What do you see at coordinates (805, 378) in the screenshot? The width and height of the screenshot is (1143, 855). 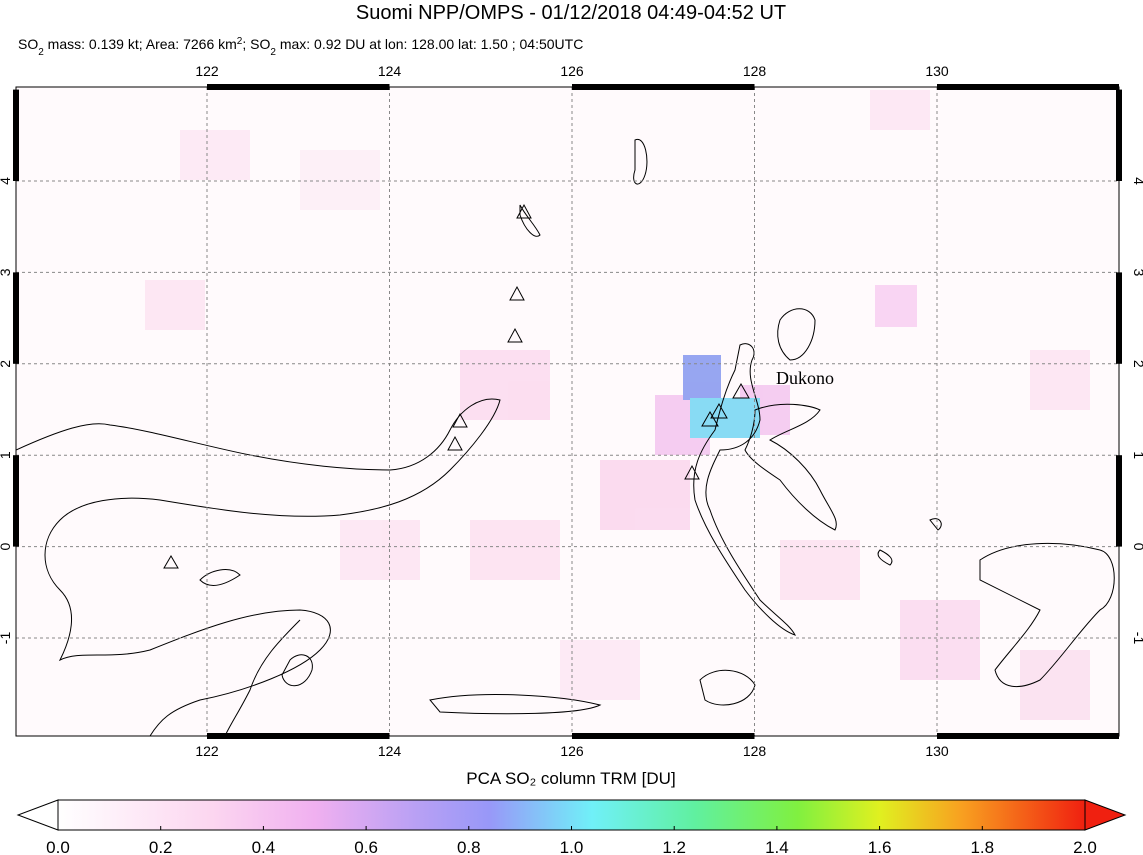 I see `volcano-label: Dukono` at bounding box center [805, 378].